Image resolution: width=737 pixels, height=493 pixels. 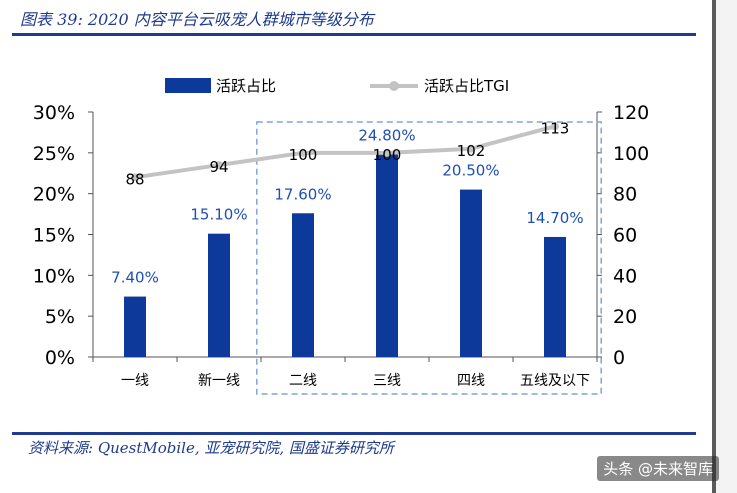 What do you see at coordinates (386, 135) in the screenshot?
I see `bar-value-label: 24.80%` at bounding box center [386, 135].